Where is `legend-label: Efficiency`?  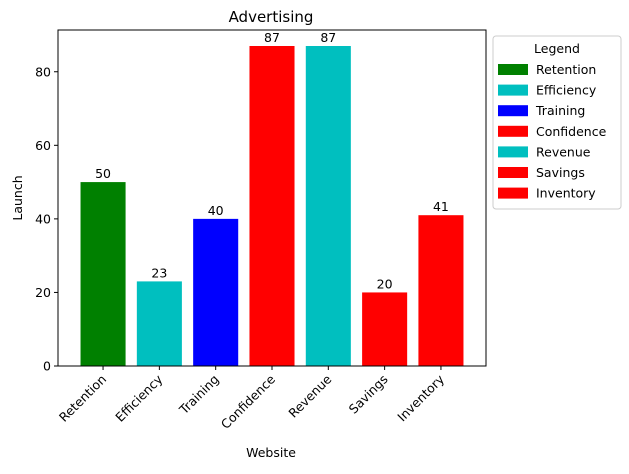
legend-label: Efficiency is located at coordinates (566, 90).